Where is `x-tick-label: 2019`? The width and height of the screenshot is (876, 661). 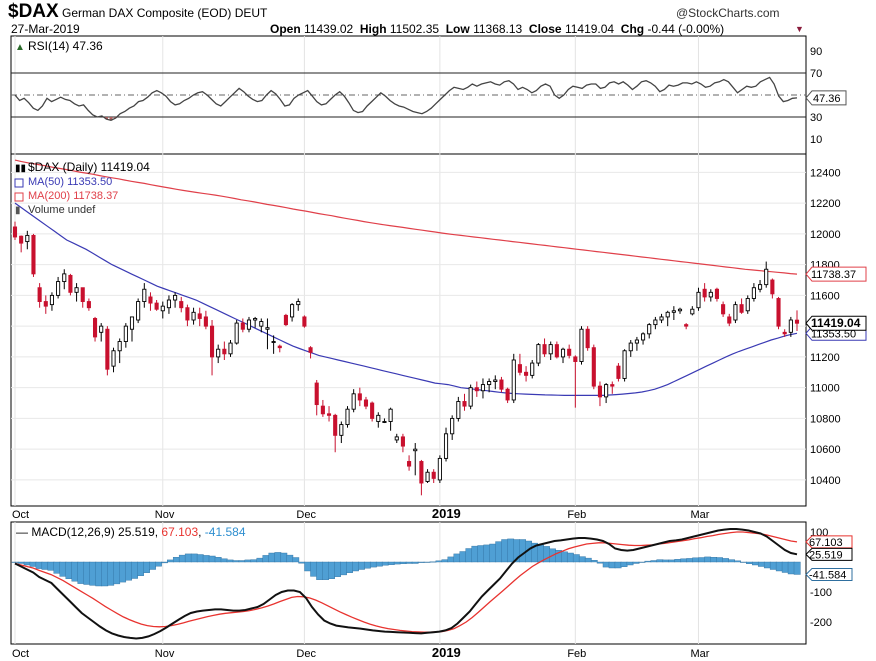 x-tick-label: 2019 is located at coordinates (446, 652).